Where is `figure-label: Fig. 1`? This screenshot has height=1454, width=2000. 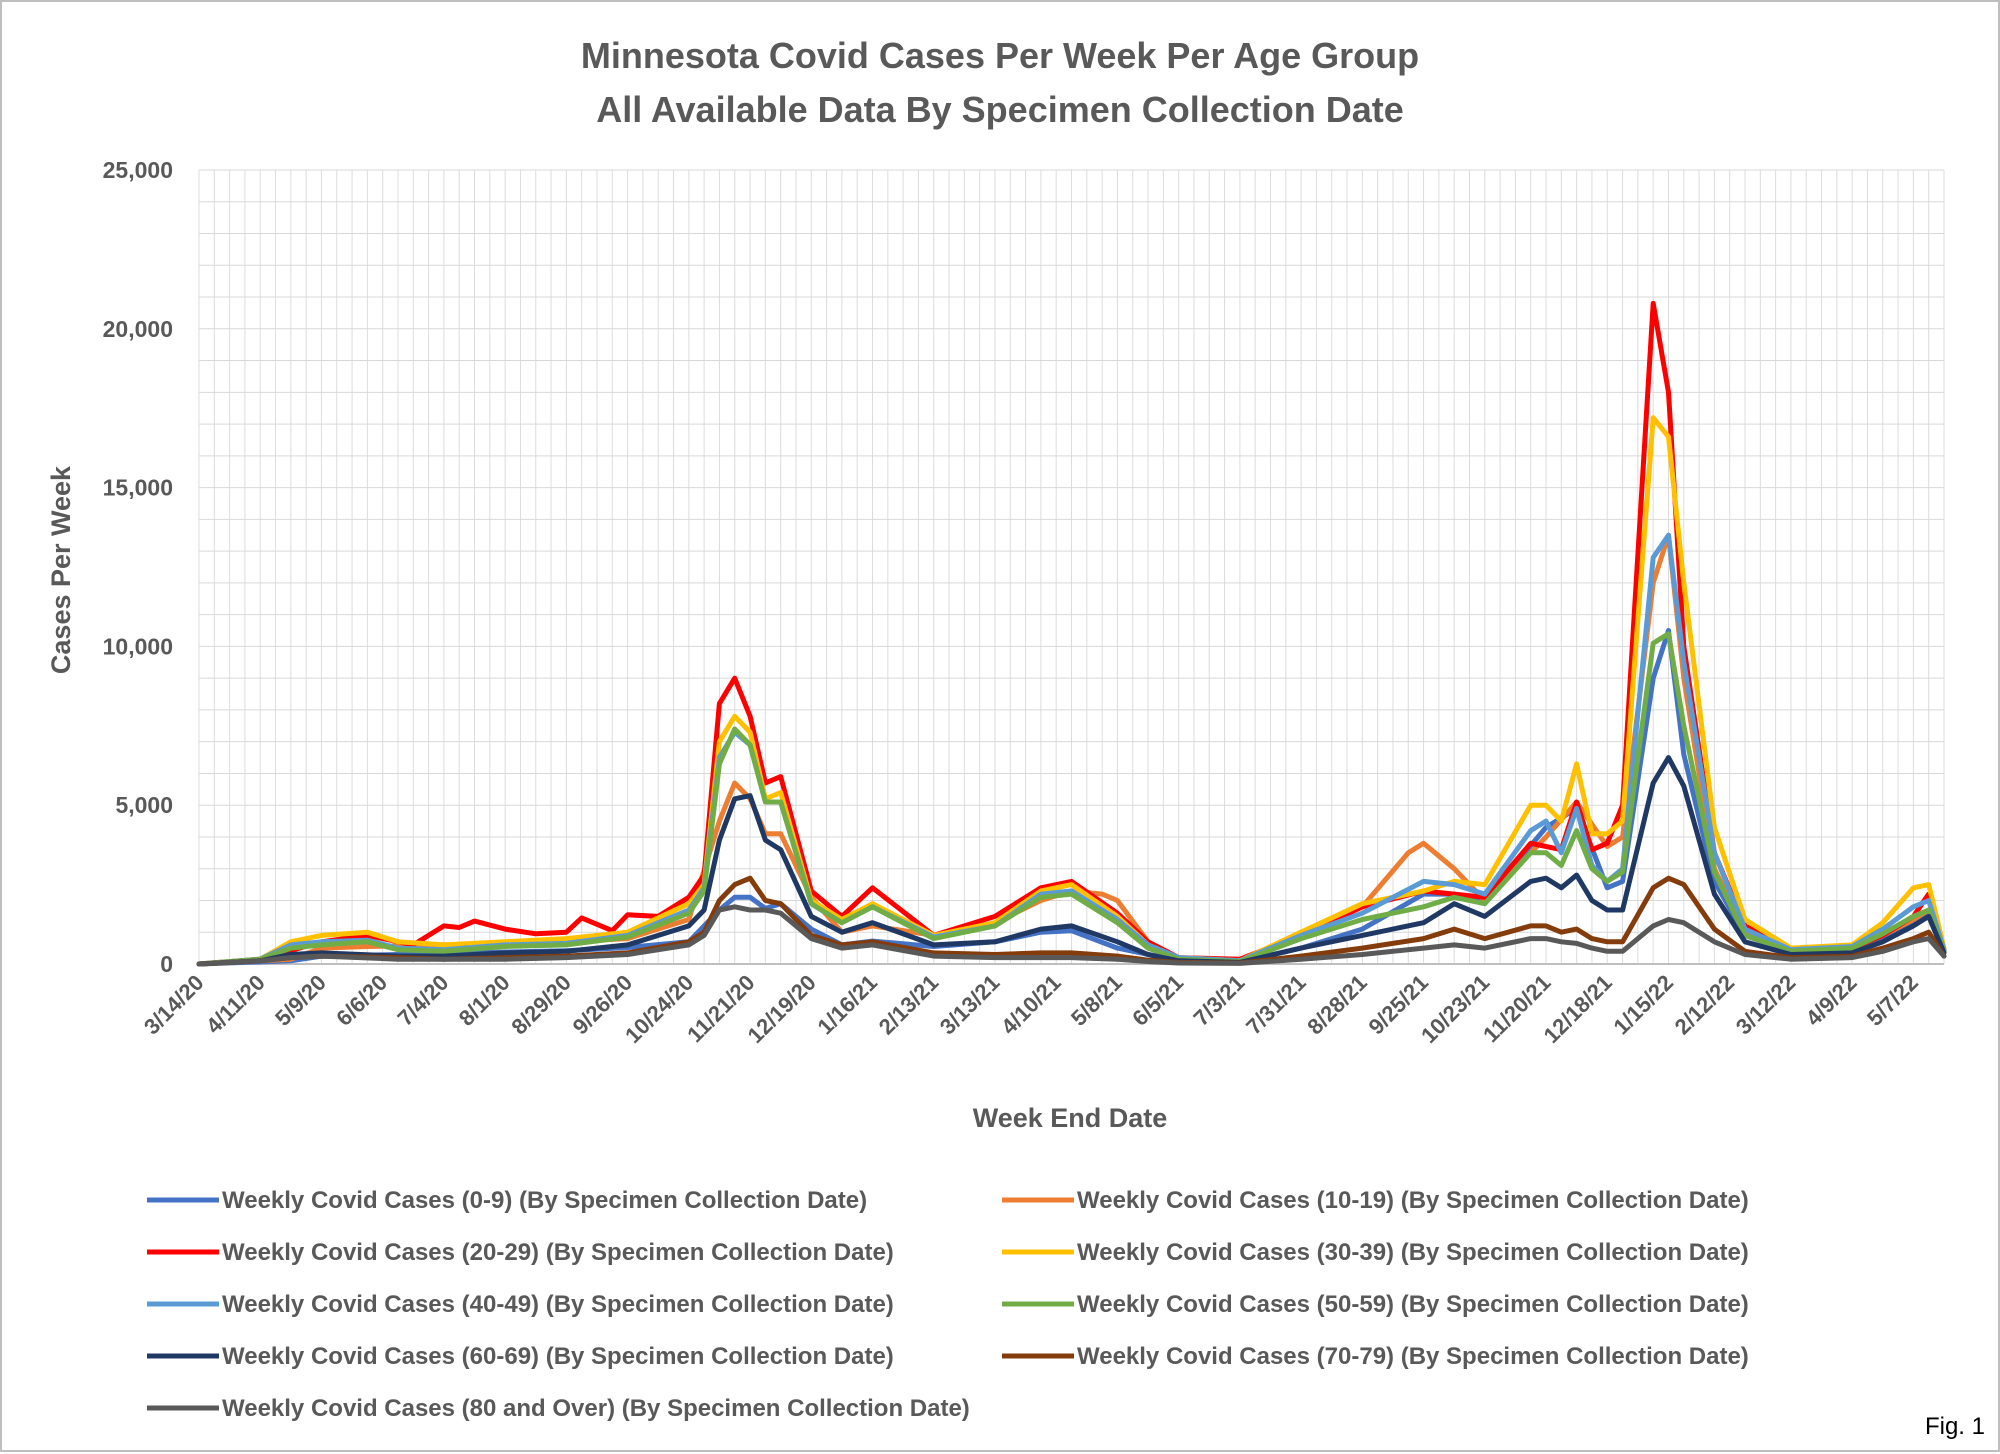 figure-label: Fig. 1 is located at coordinates (1955, 1426).